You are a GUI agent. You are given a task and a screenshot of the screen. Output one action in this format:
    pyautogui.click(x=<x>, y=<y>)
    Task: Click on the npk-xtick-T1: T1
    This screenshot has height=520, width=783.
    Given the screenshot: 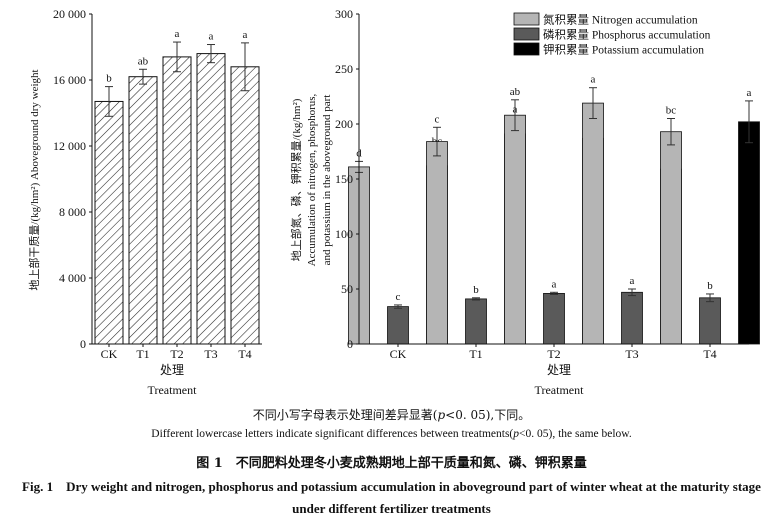 What is the action you would take?
    pyautogui.click(x=475, y=354)
    